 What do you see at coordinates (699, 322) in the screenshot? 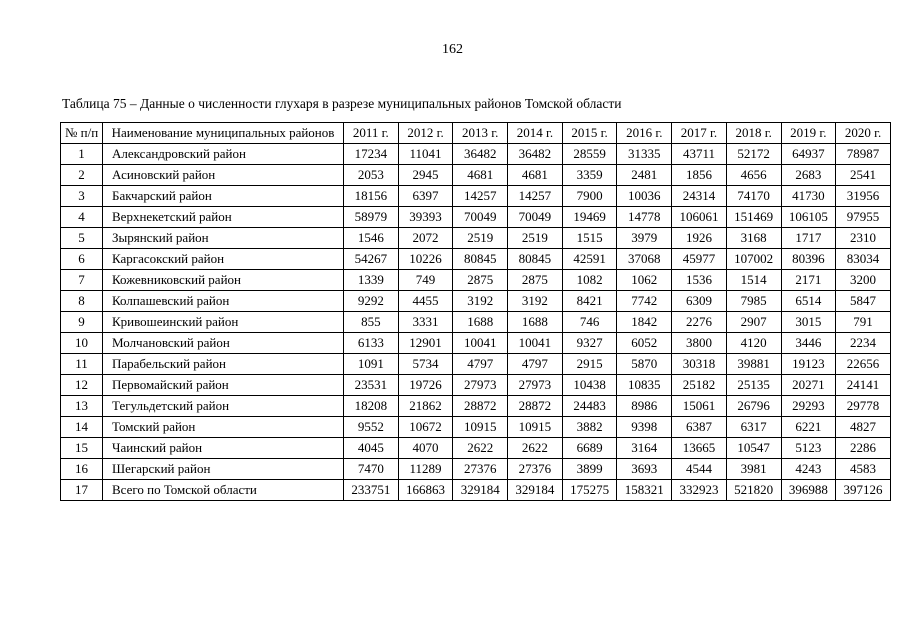
I see `value-cell: 2276` at bounding box center [699, 322].